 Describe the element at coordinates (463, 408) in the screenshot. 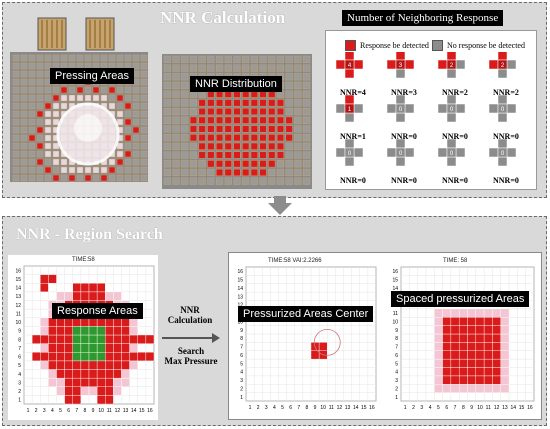

I see `x-tick-label: 8` at that location.